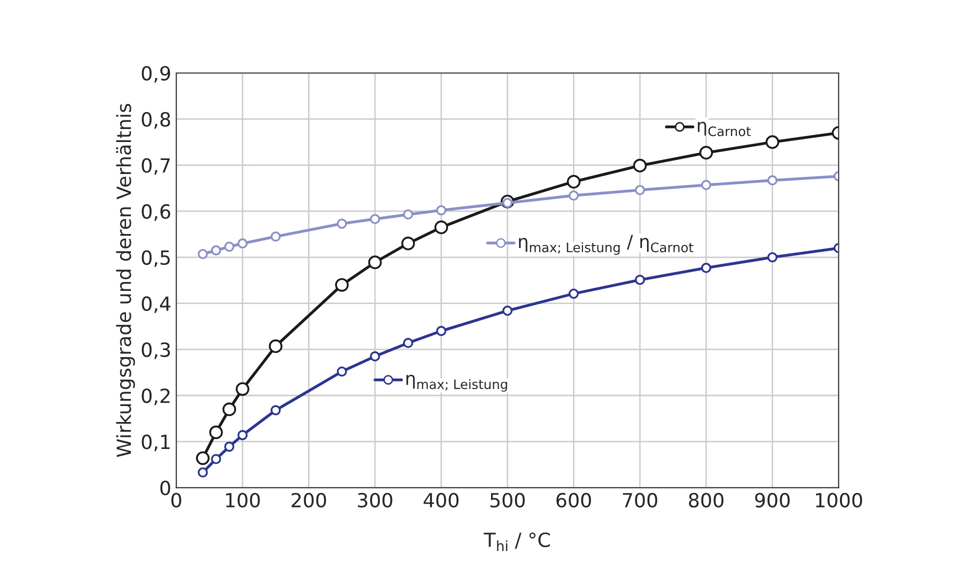 Image resolution: width=953 pixels, height=584 pixels. What do you see at coordinates (309, 500) in the screenshot?
I see `x-tick-label: 200` at bounding box center [309, 500].